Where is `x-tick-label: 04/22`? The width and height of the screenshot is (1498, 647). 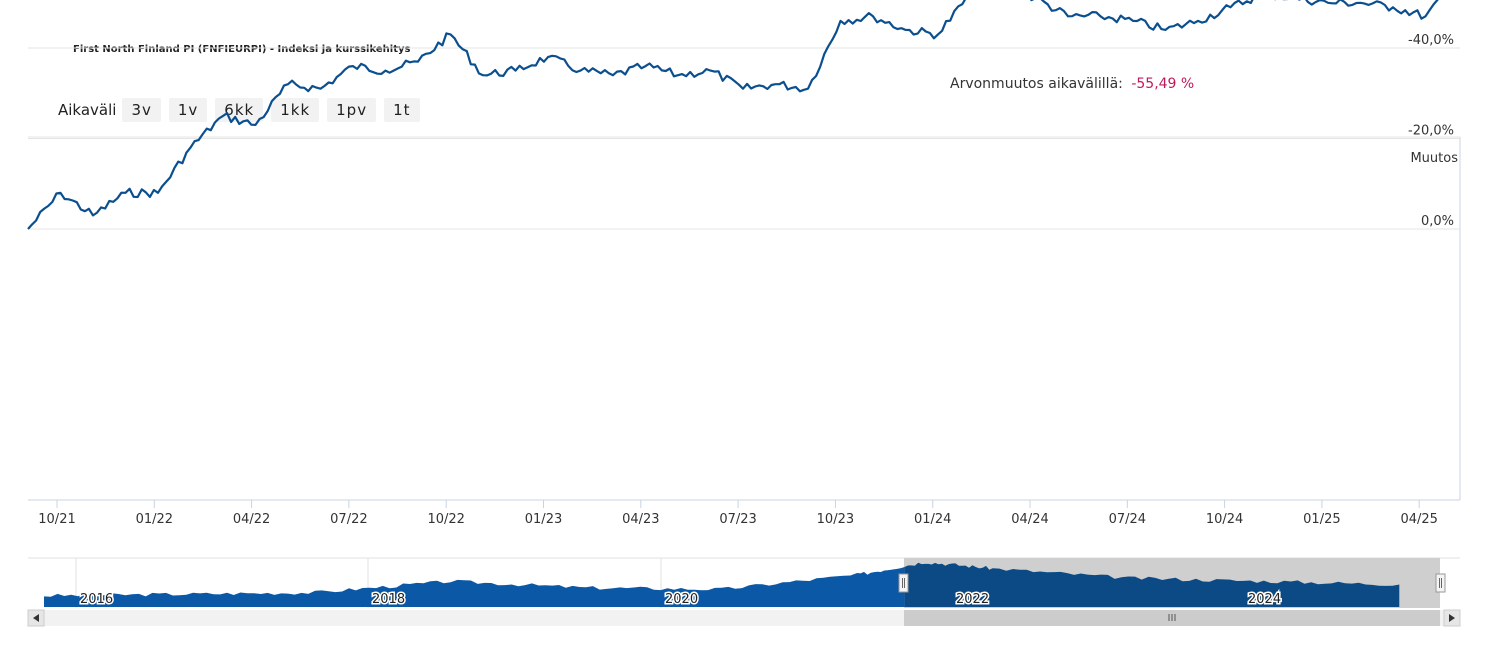 x-tick-label: 04/22 is located at coordinates (251, 519).